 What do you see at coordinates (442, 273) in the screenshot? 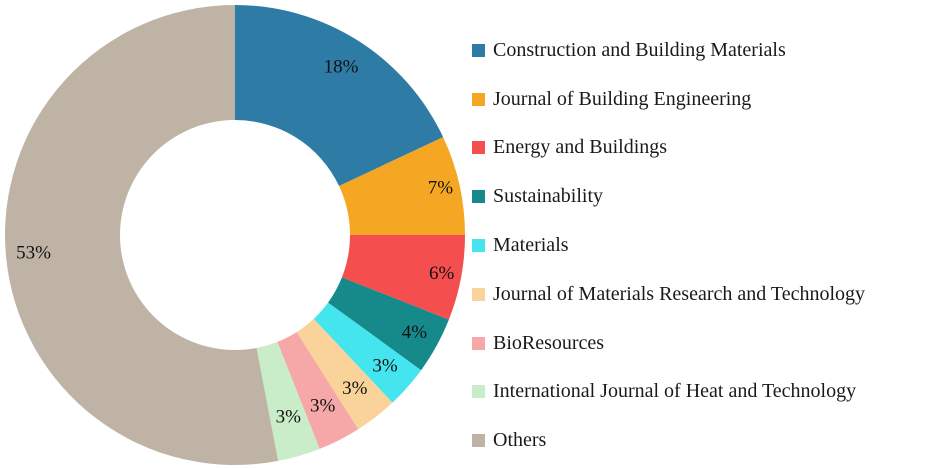
I see `slice-label-3: 6%` at bounding box center [442, 273].